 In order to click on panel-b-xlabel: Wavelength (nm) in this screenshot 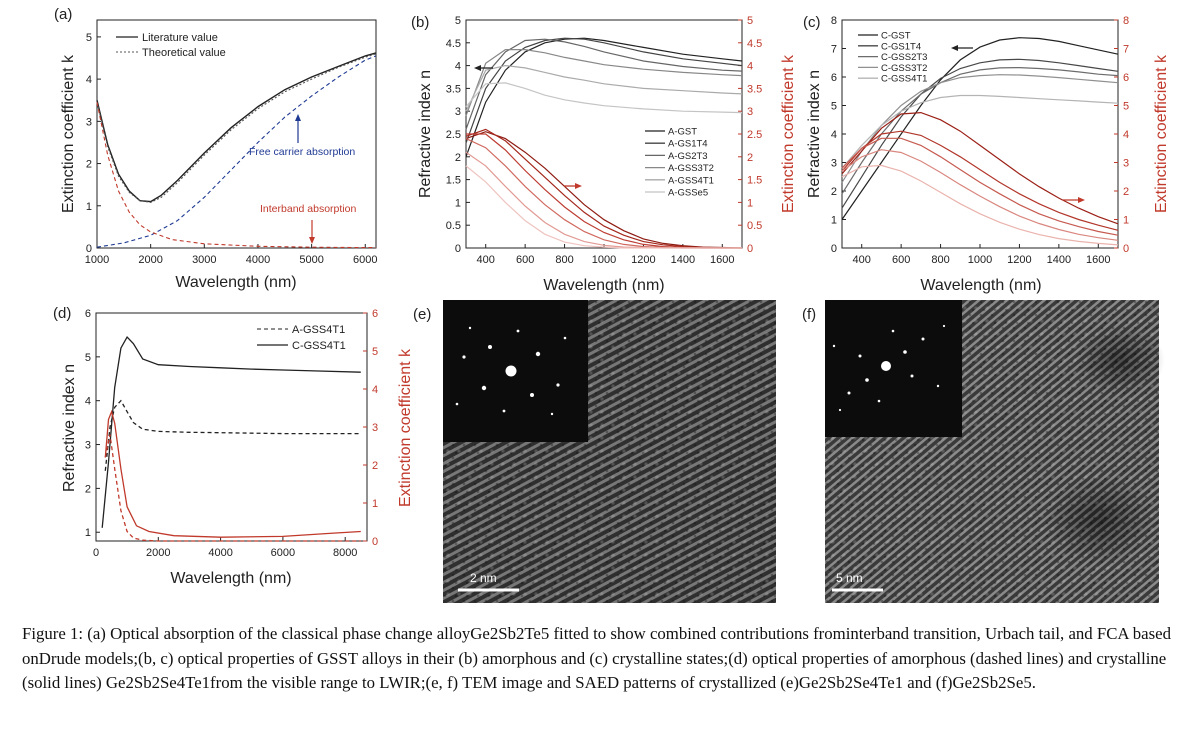, I will do `click(603, 285)`.